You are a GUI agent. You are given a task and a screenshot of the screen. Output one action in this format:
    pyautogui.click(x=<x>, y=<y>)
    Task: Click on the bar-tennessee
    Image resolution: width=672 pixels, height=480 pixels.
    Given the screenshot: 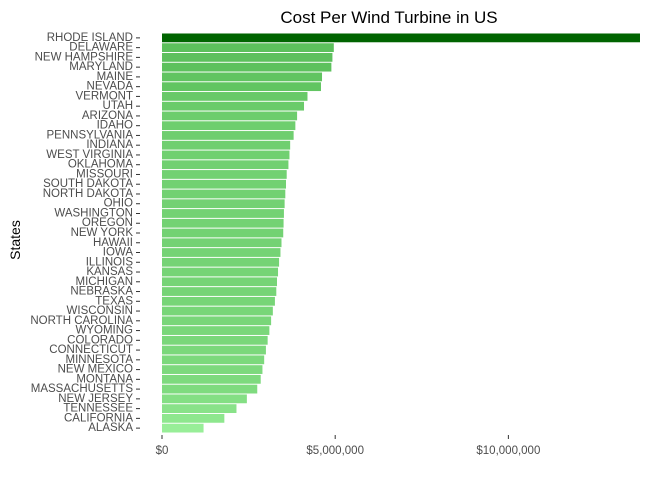 What is the action you would take?
    pyautogui.click(x=199, y=408)
    